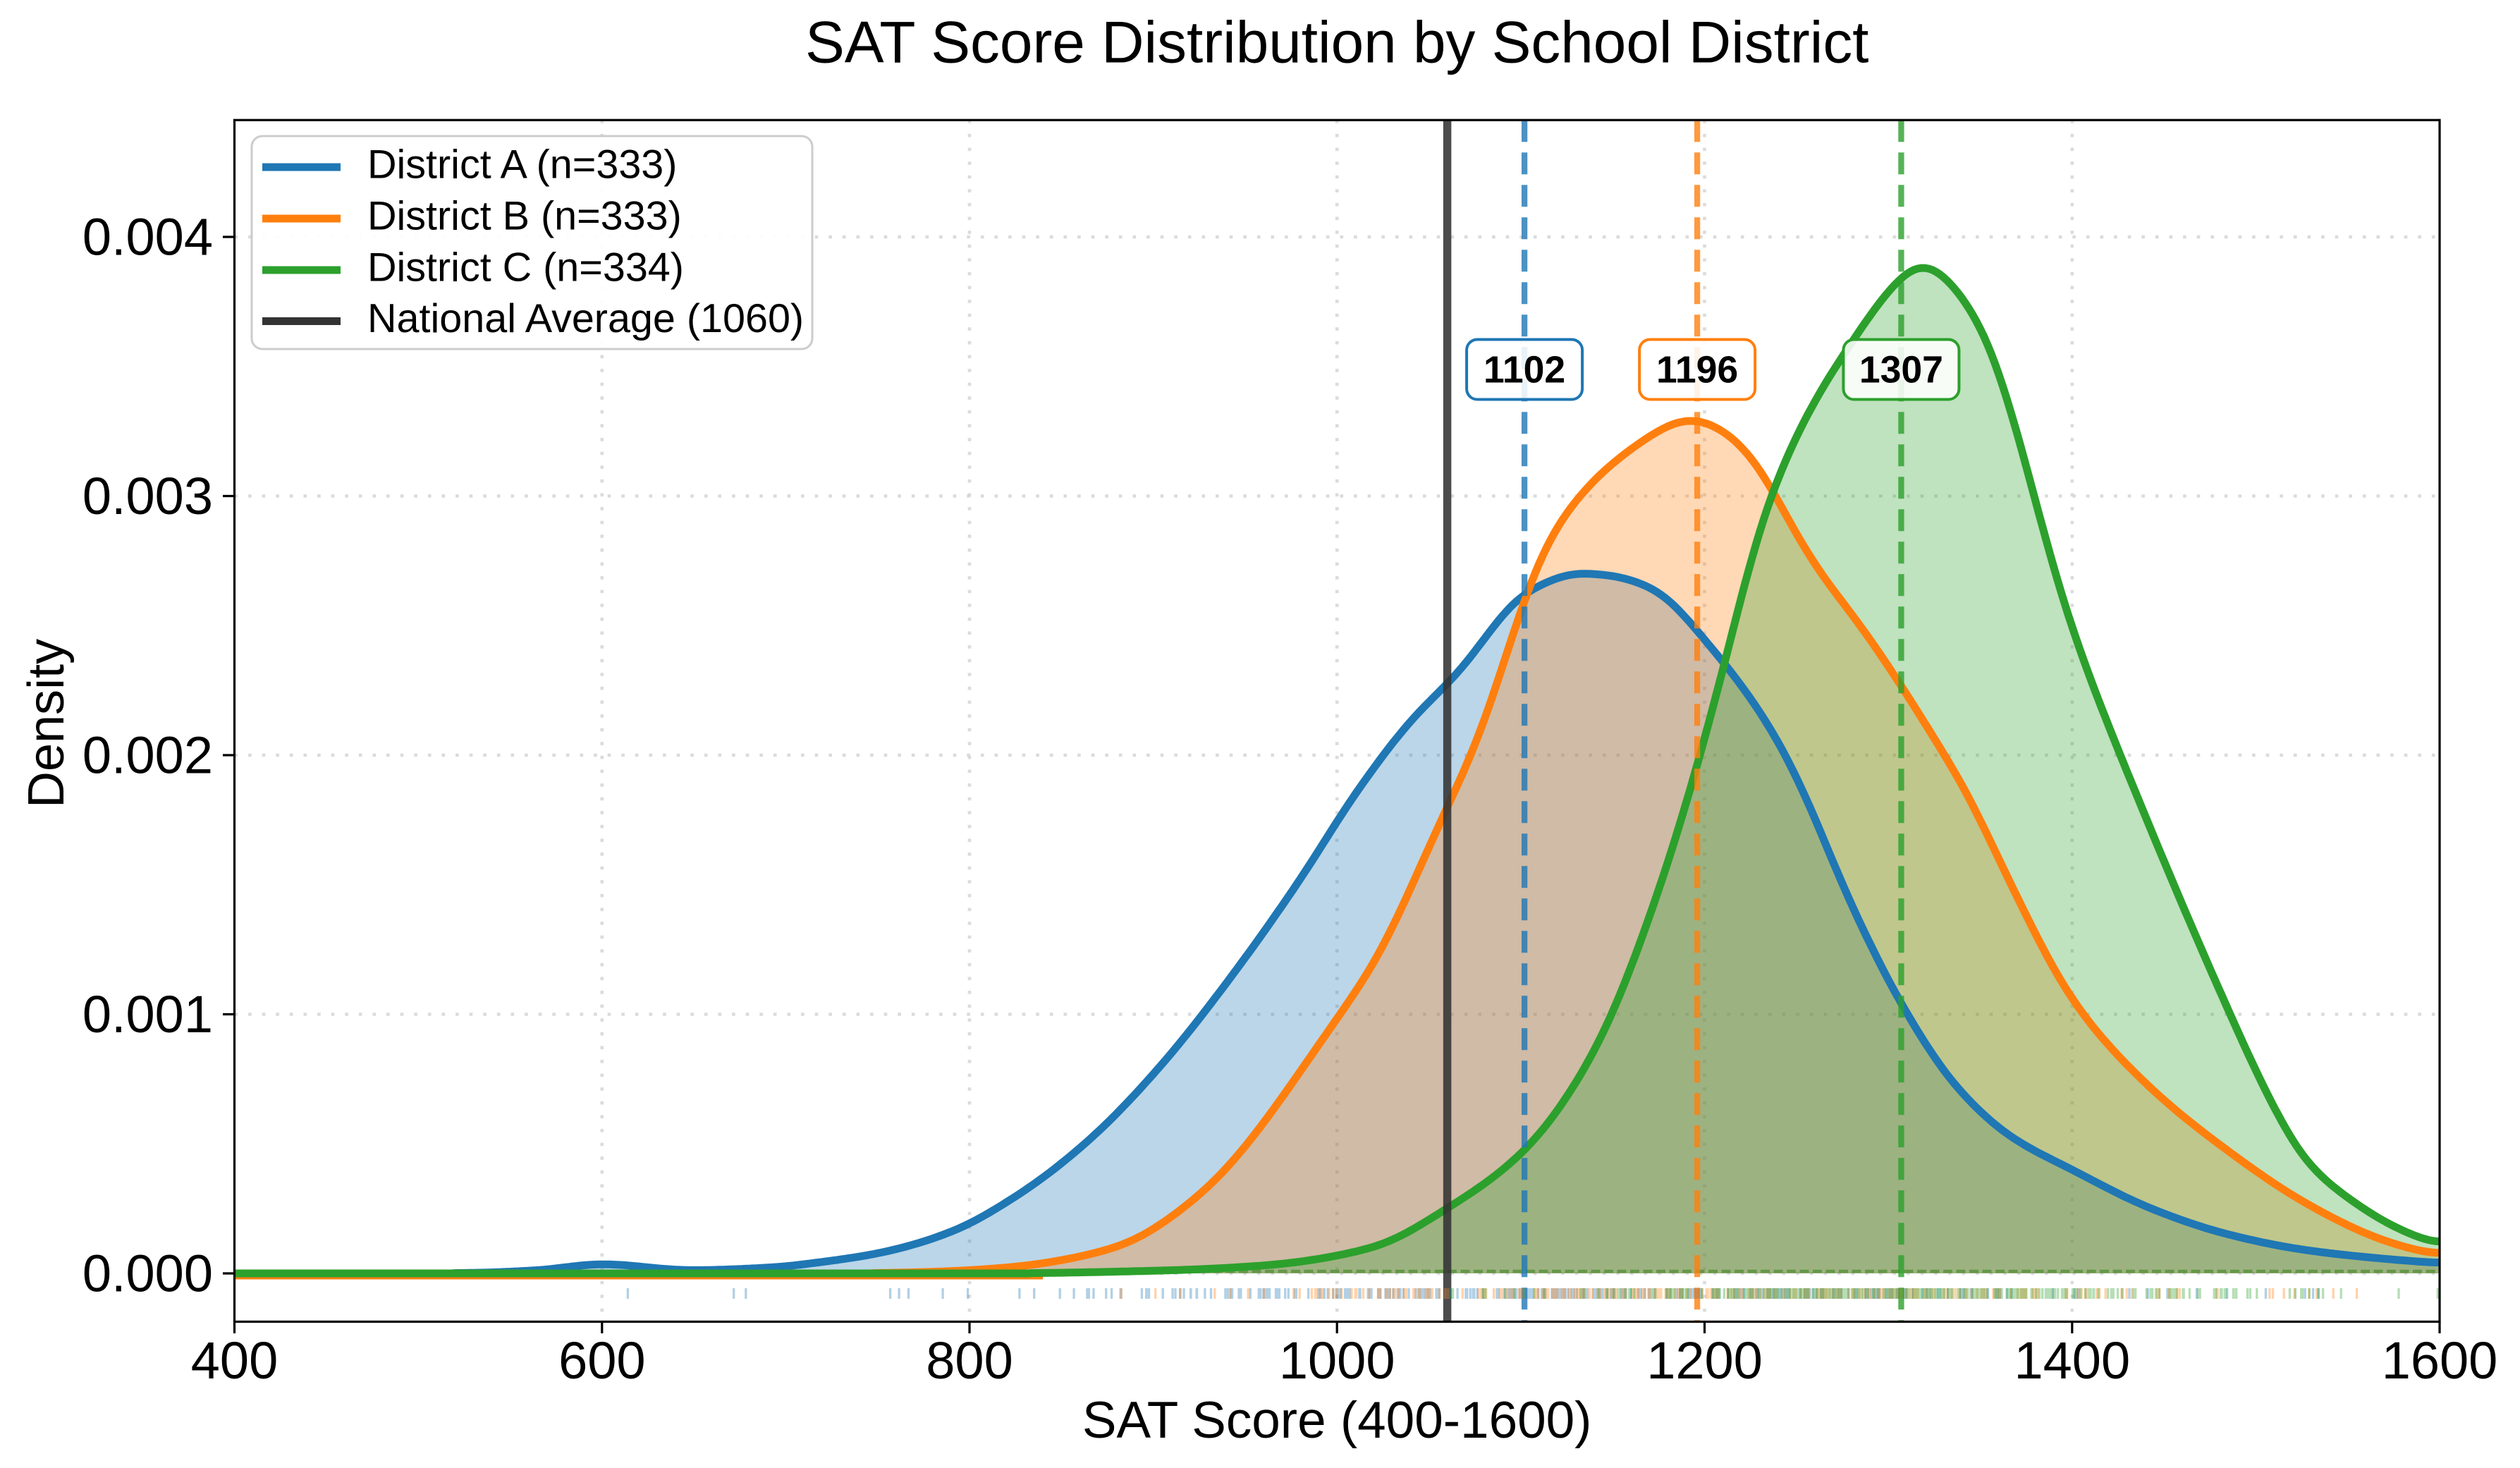 This screenshot has height=1468, width=2520. What do you see at coordinates (1697, 370) in the screenshot?
I see `svg-text: 1196` at bounding box center [1697, 370].